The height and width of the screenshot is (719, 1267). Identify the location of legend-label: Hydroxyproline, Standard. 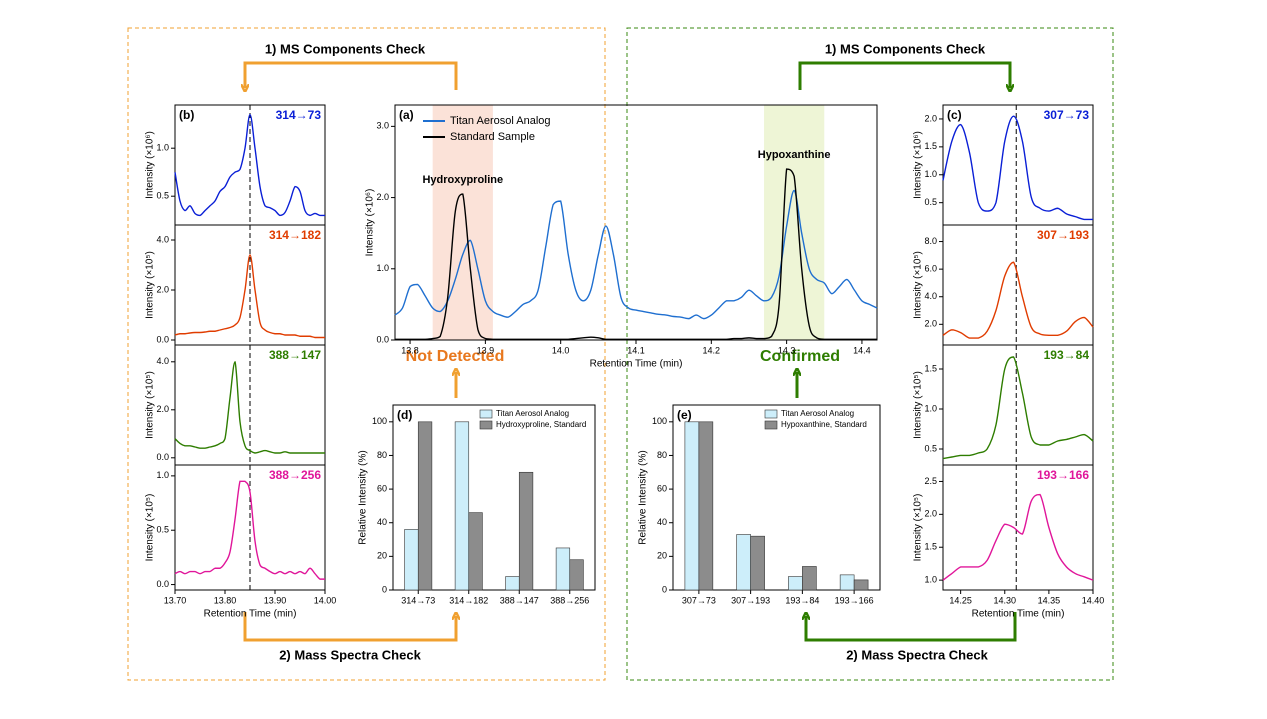
(541, 424).